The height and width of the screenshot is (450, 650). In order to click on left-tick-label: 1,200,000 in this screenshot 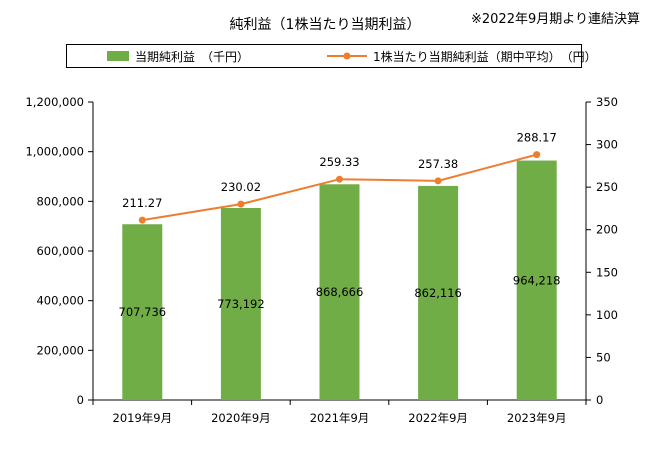, I will do `click(54, 102)`.